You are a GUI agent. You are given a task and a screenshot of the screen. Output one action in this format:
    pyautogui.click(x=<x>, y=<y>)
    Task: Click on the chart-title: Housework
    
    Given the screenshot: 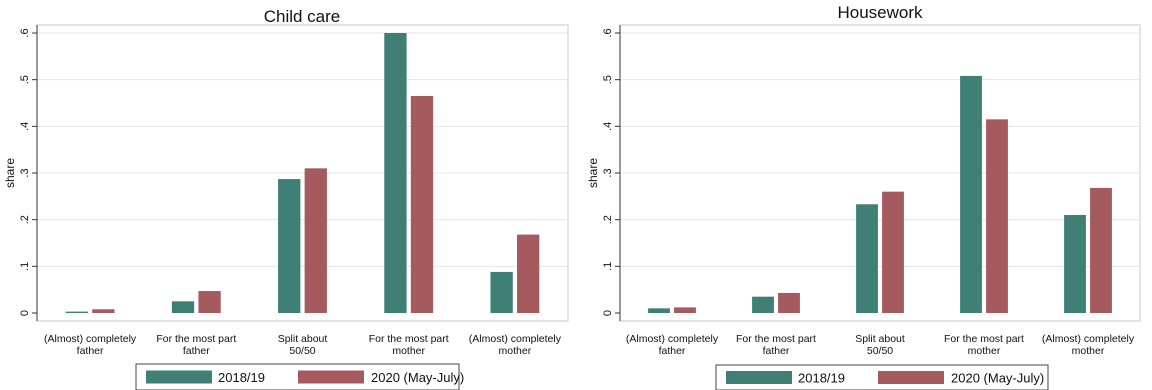 What is the action you would take?
    pyautogui.click(x=880, y=12)
    